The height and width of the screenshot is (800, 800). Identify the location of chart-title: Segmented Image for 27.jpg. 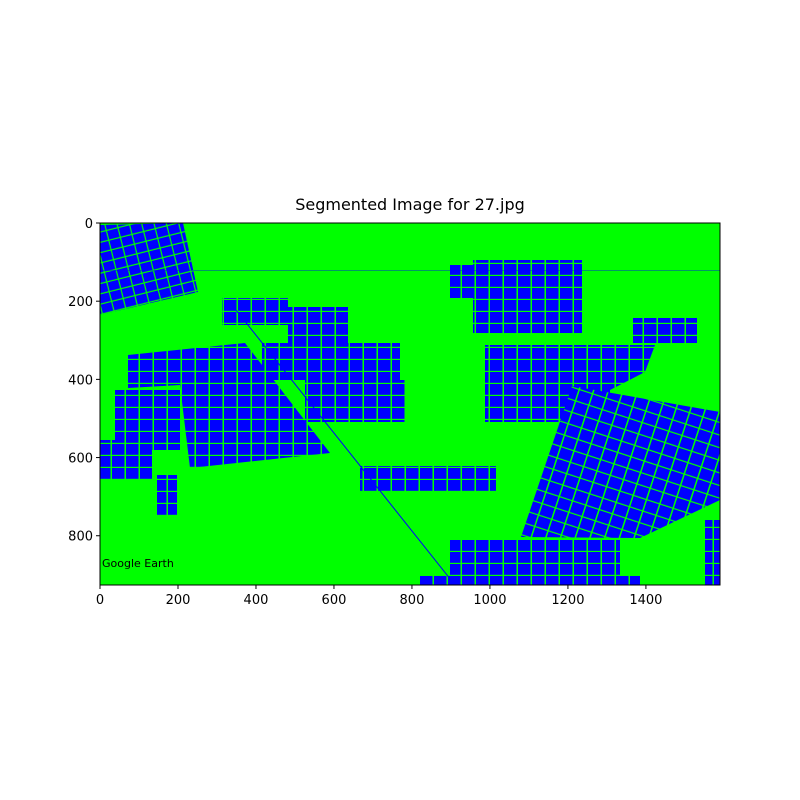
(410, 204).